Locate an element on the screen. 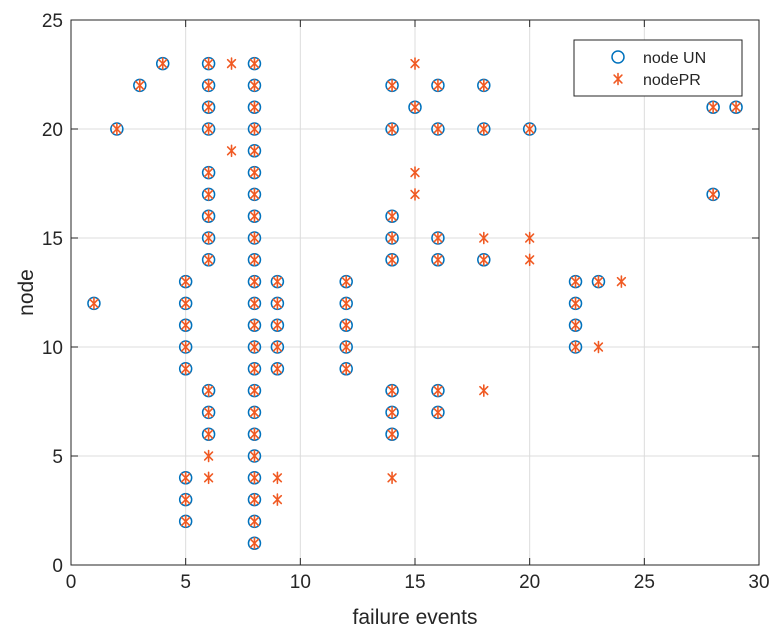 The width and height of the screenshot is (771, 628). legend-box is located at coordinates (658, 68).